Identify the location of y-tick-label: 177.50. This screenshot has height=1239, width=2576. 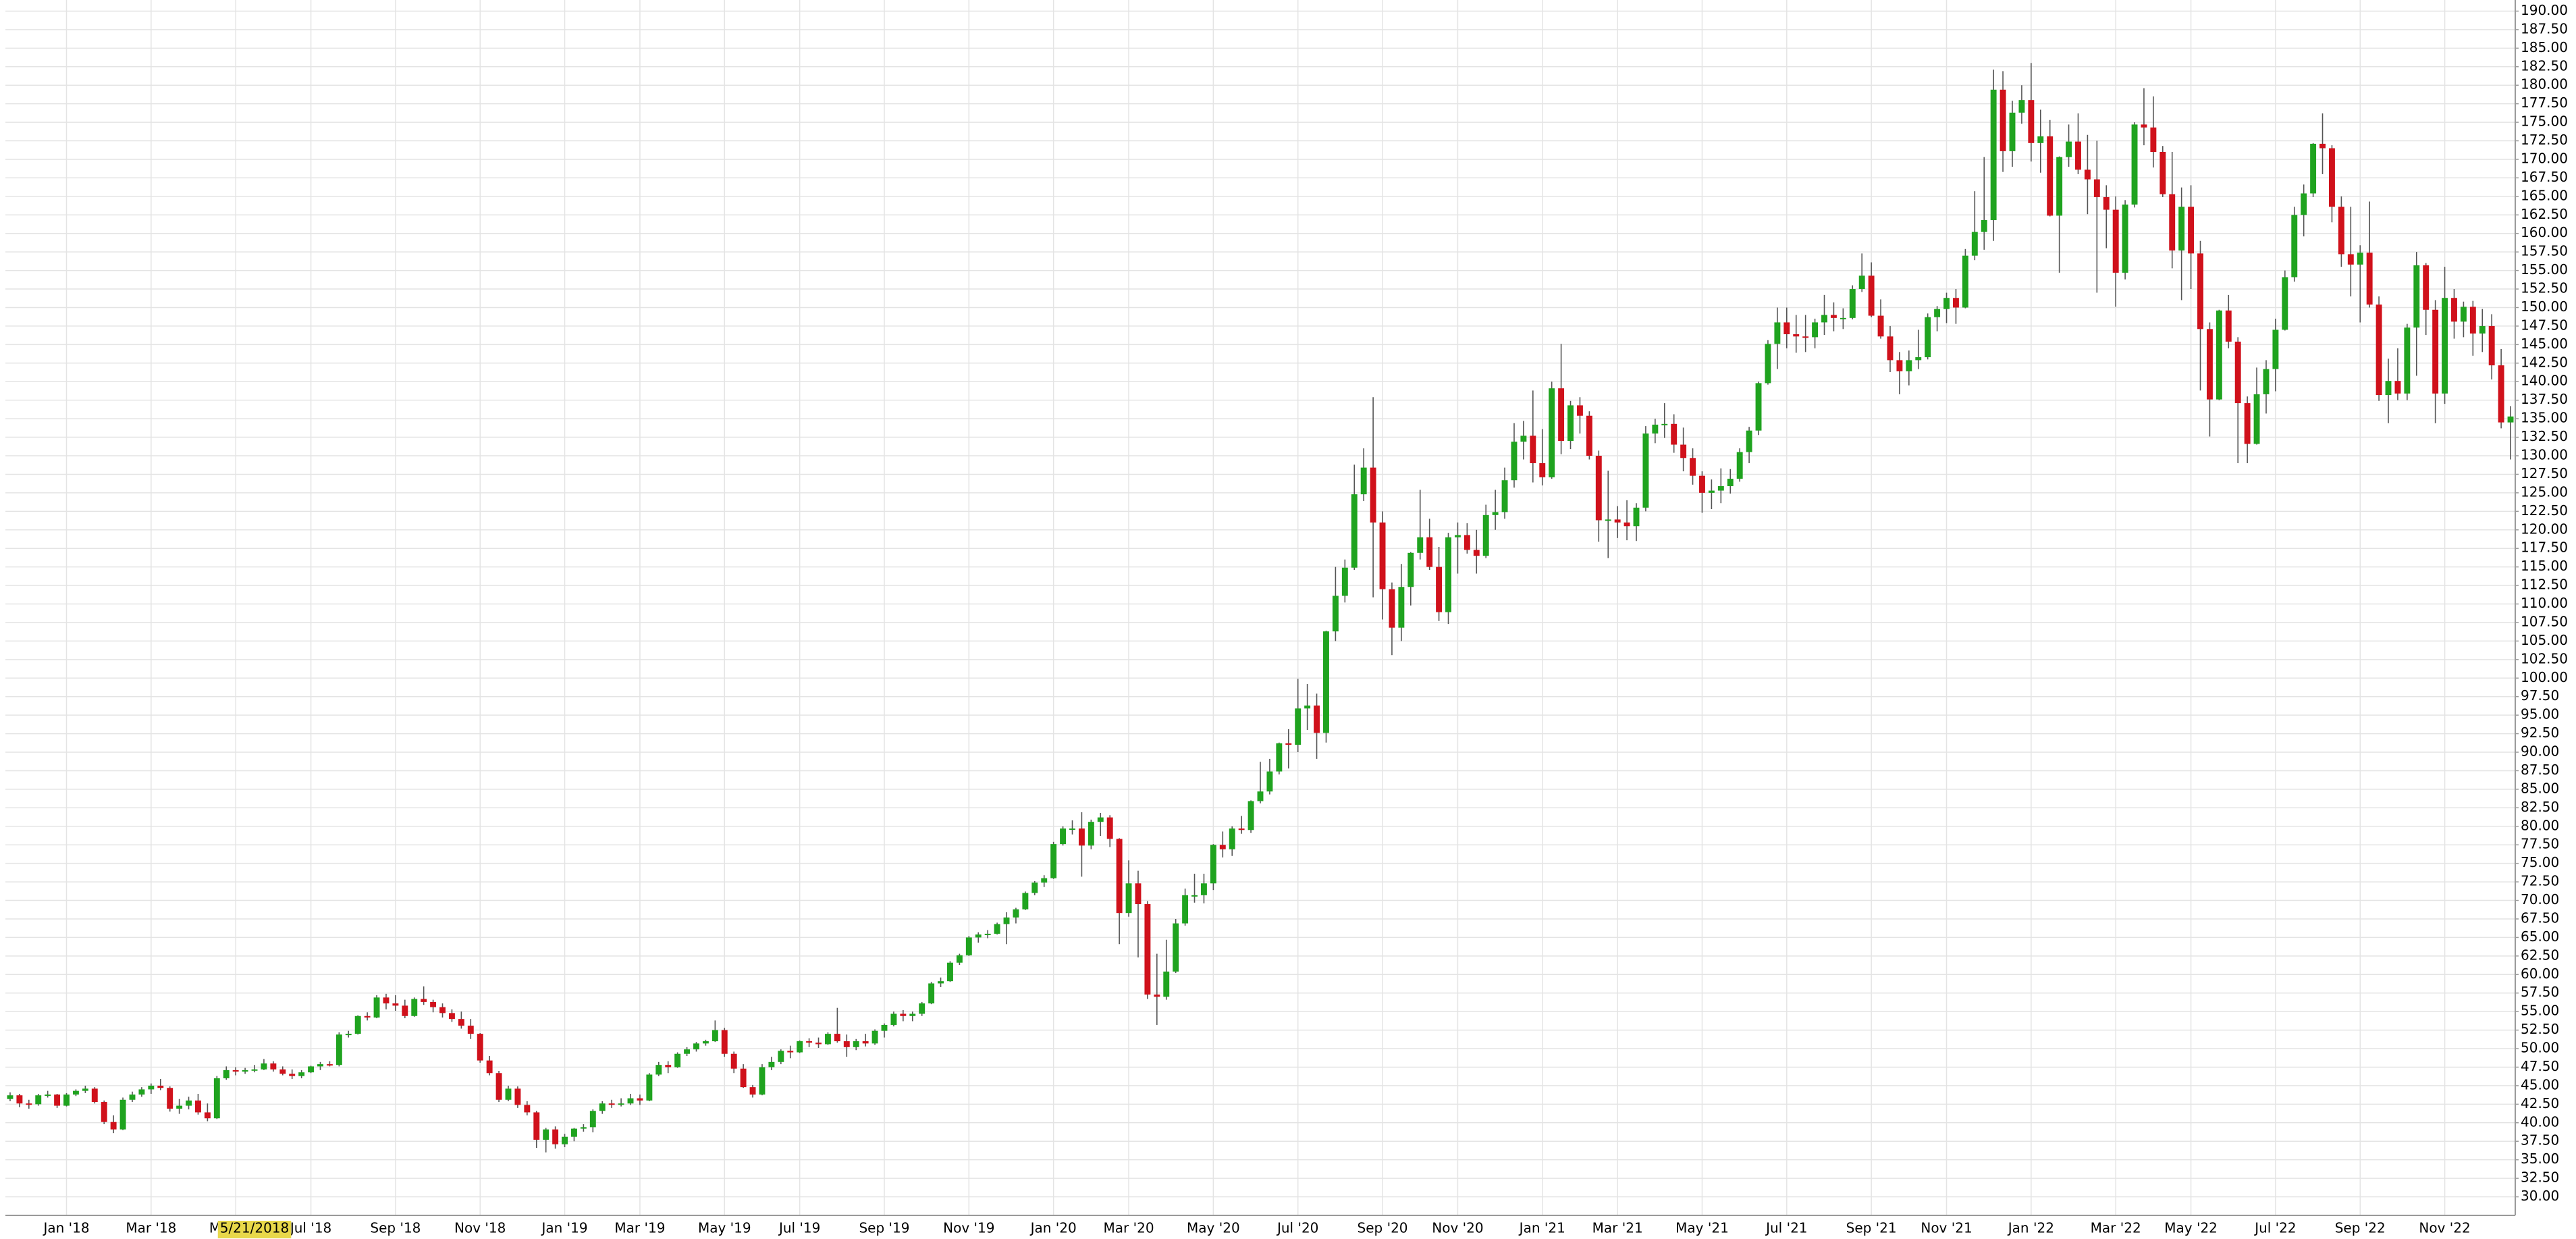
(2544, 103).